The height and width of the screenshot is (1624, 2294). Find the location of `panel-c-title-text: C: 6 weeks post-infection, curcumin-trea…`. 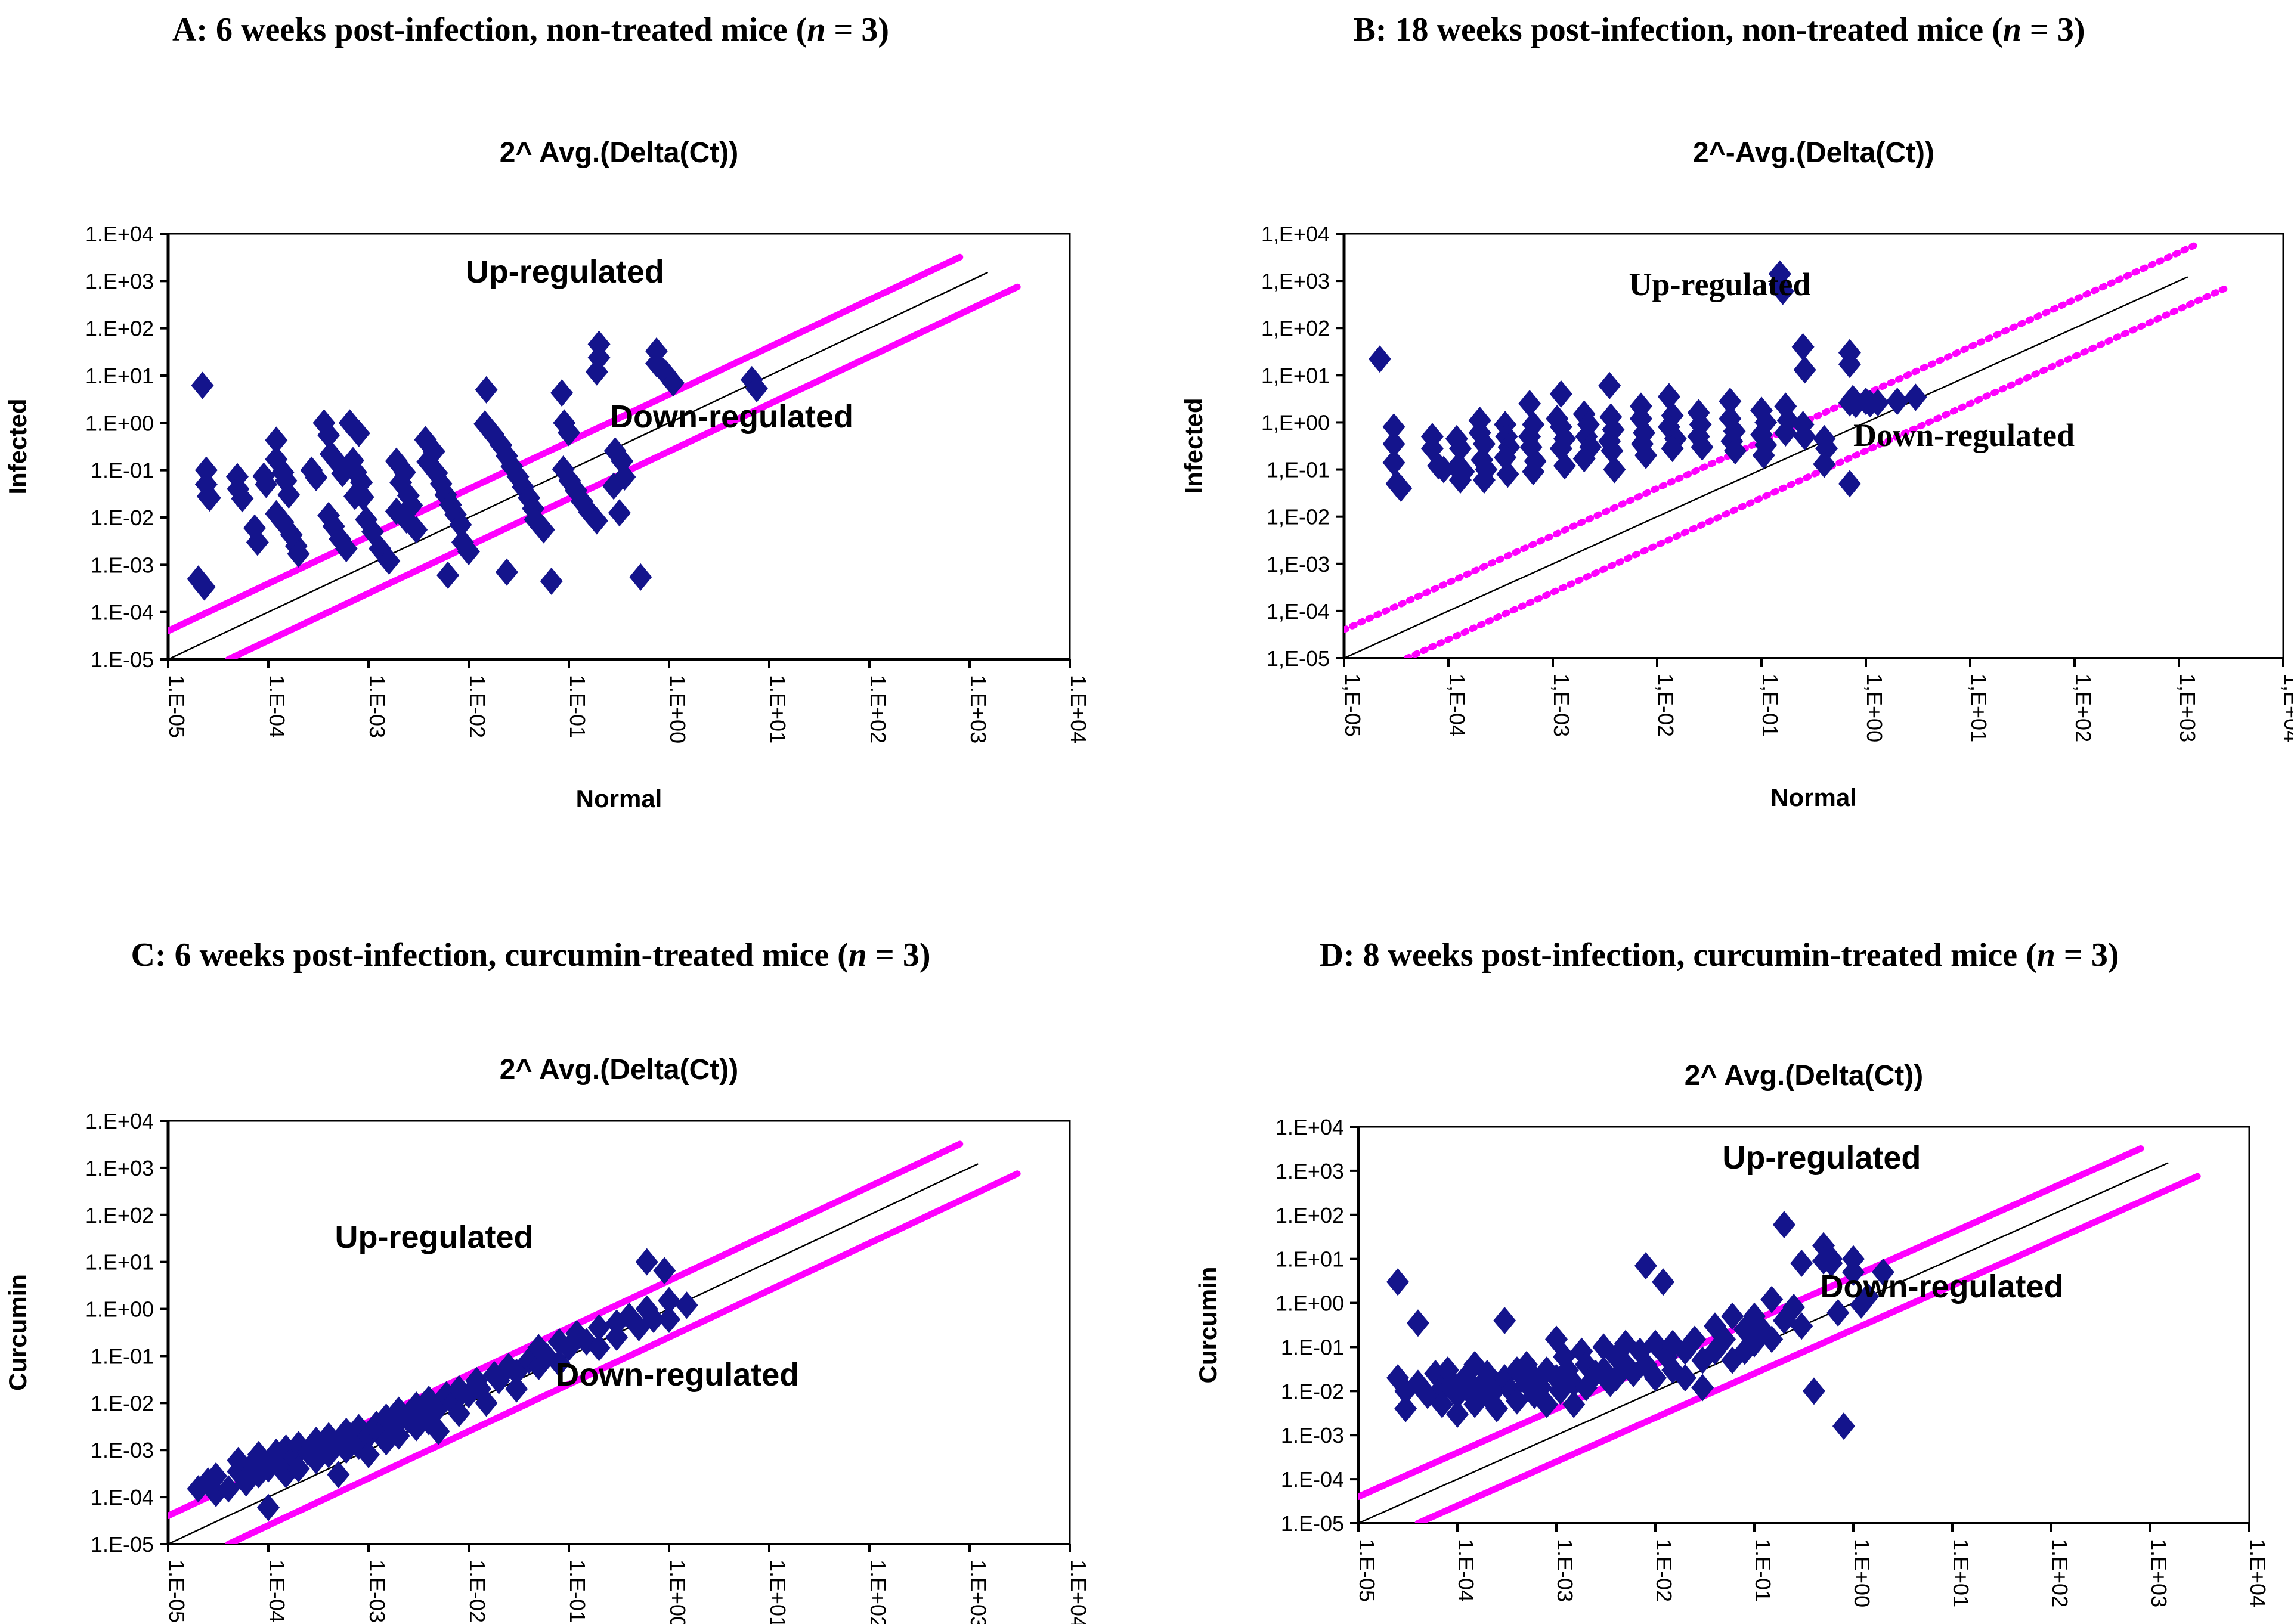

panel-c-title-text: C: 6 weeks post-infection, curcumin-trea… is located at coordinates (490, 955).